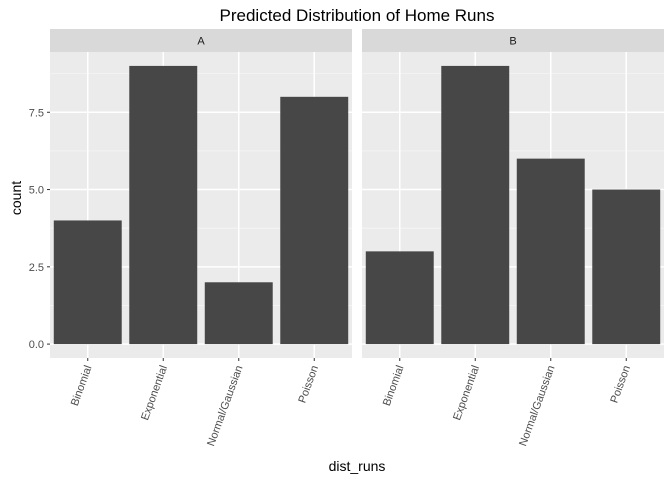 This screenshot has width=672, height=480. I want to click on bar-A-binomial, so click(87, 282).